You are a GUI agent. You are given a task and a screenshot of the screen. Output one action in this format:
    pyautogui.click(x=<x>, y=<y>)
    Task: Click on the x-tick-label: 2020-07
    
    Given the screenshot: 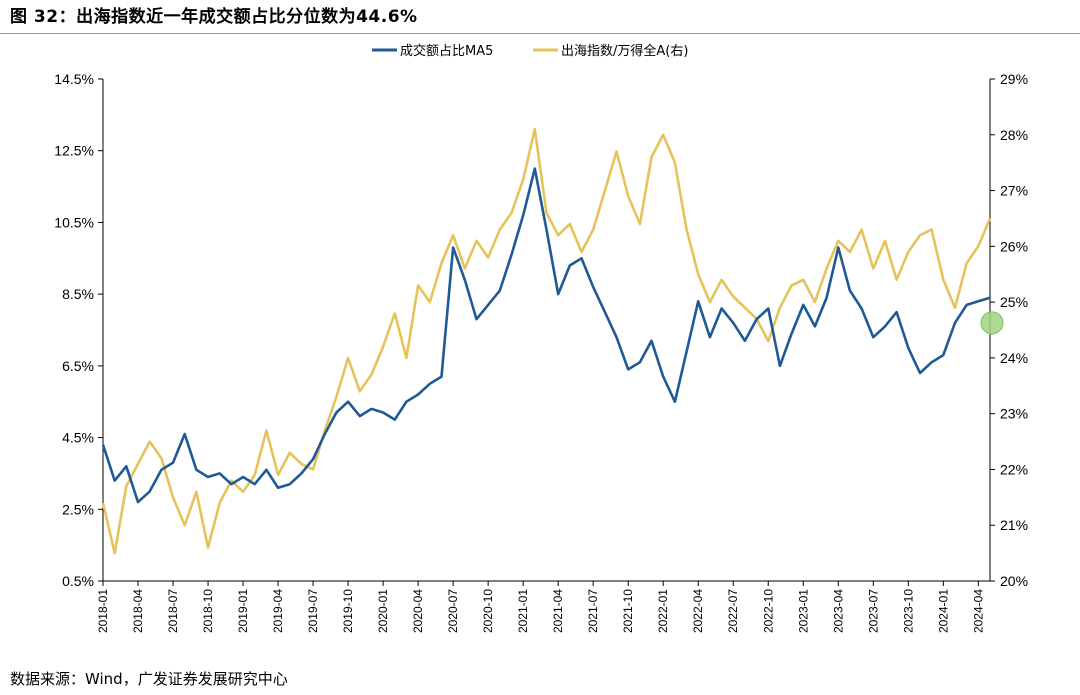 What is the action you would take?
    pyautogui.click(x=453, y=611)
    